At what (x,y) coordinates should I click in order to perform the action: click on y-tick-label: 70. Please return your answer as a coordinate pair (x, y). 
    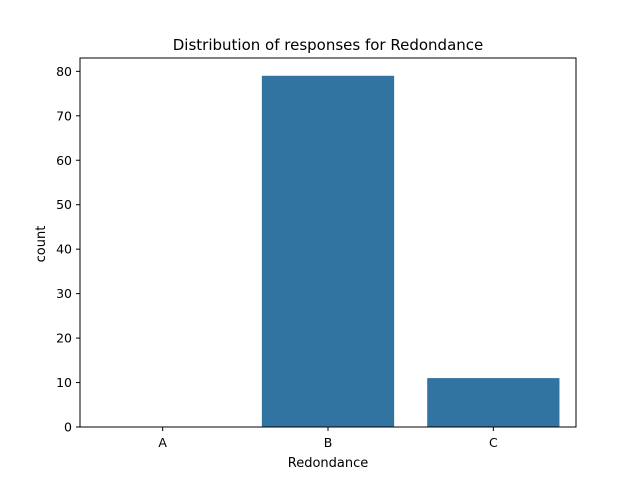
    Looking at the image, I should click on (64, 115).